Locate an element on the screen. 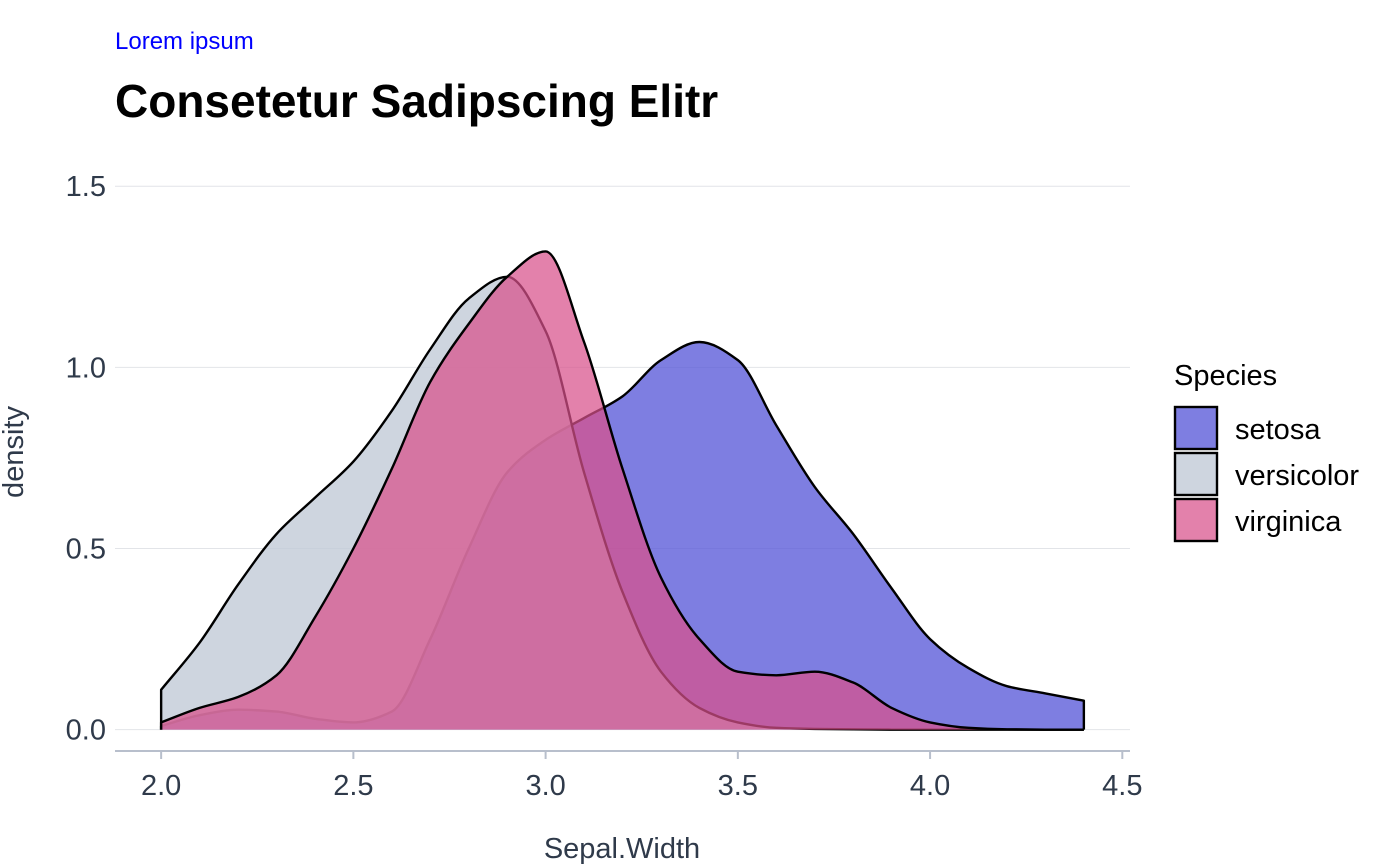 The image size is (1400, 865). x-tick-label: 4.0 is located at coordinates (930, 786).